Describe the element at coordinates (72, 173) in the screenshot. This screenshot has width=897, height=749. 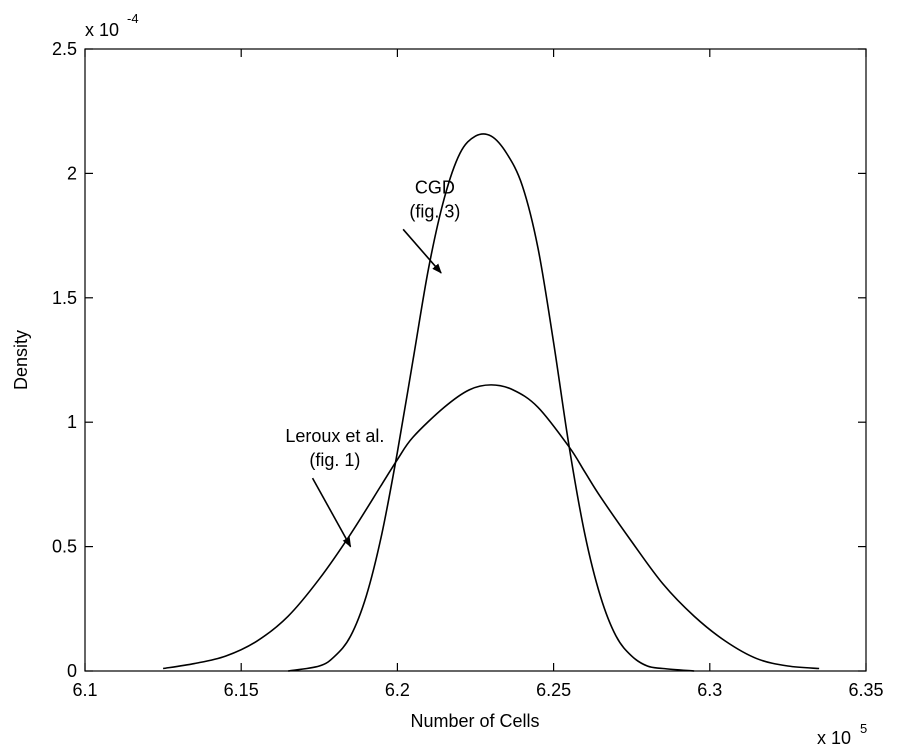
I see `y-tick-label: 2` at that location.